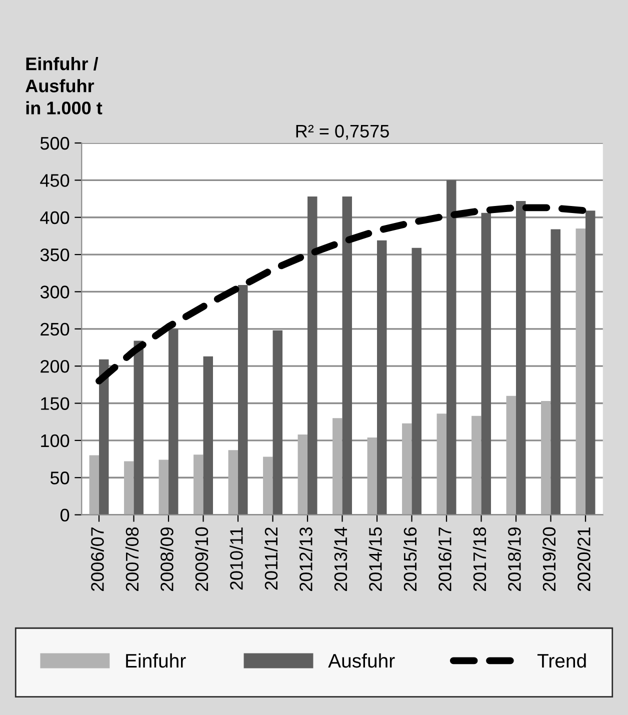 This screenshot has height=715, width=628. What do you see at coordinates (341, 559) in the screenshot?
I see `x-tick-label: 2013/14` at bounding box center [341, 559].